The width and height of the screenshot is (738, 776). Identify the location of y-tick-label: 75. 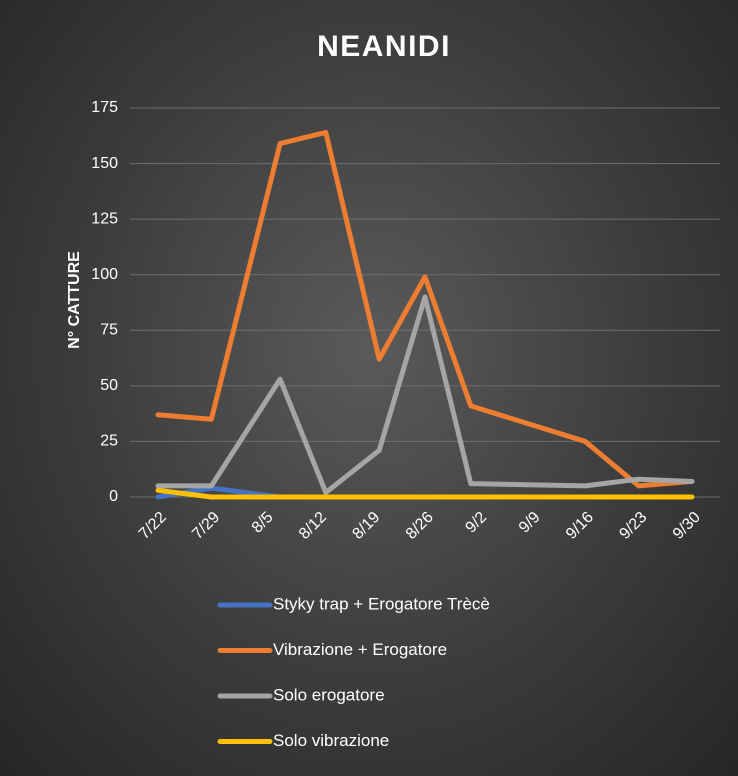
(109, 330).